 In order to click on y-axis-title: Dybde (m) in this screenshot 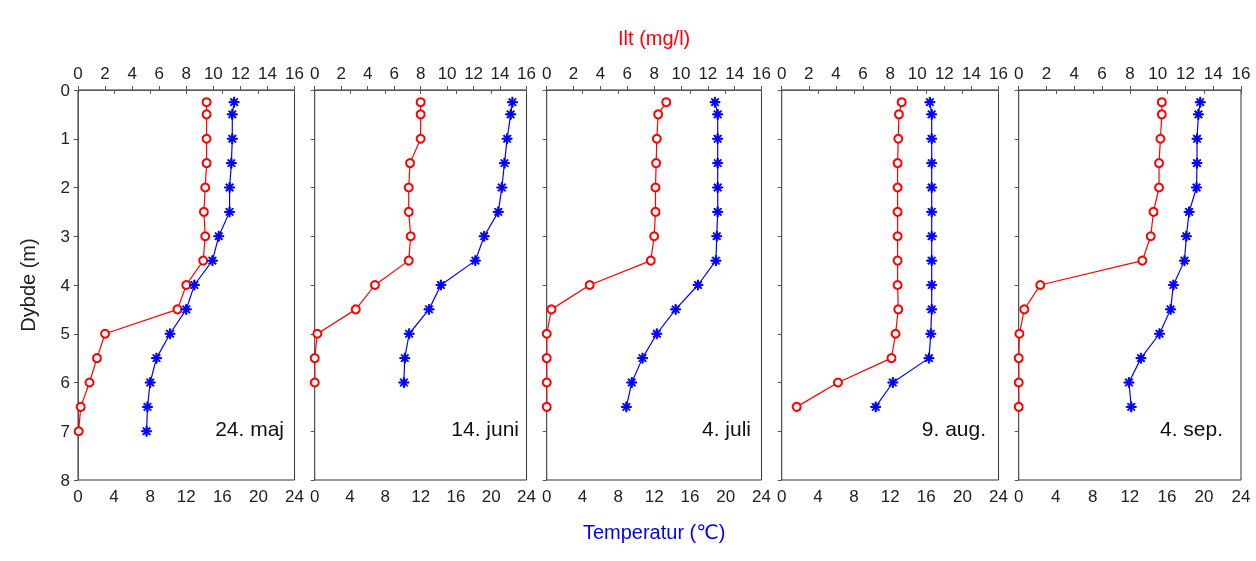, I will do `click(28, 285)`.